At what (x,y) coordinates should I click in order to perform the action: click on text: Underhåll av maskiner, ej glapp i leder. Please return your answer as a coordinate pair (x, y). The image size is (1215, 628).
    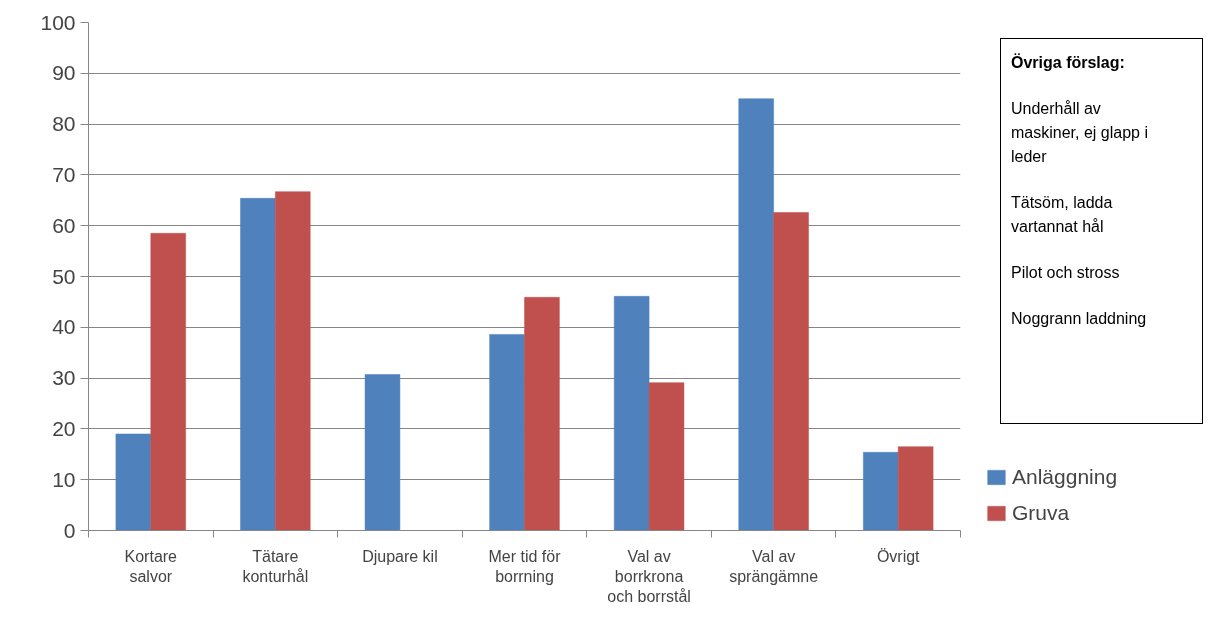
    Looking at the image, I should click on (1079, 133).